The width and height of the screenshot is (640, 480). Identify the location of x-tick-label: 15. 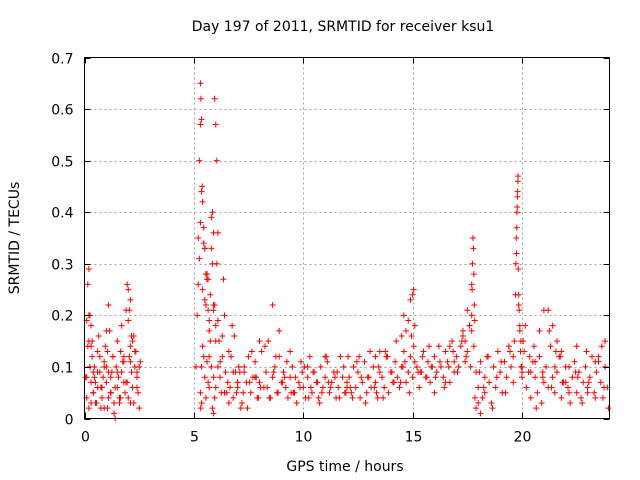
(414, 438).